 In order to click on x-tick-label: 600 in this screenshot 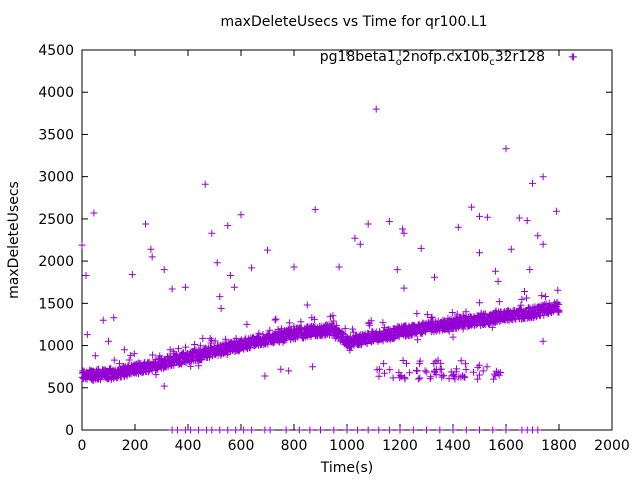, I will do `click(241, 446)`.